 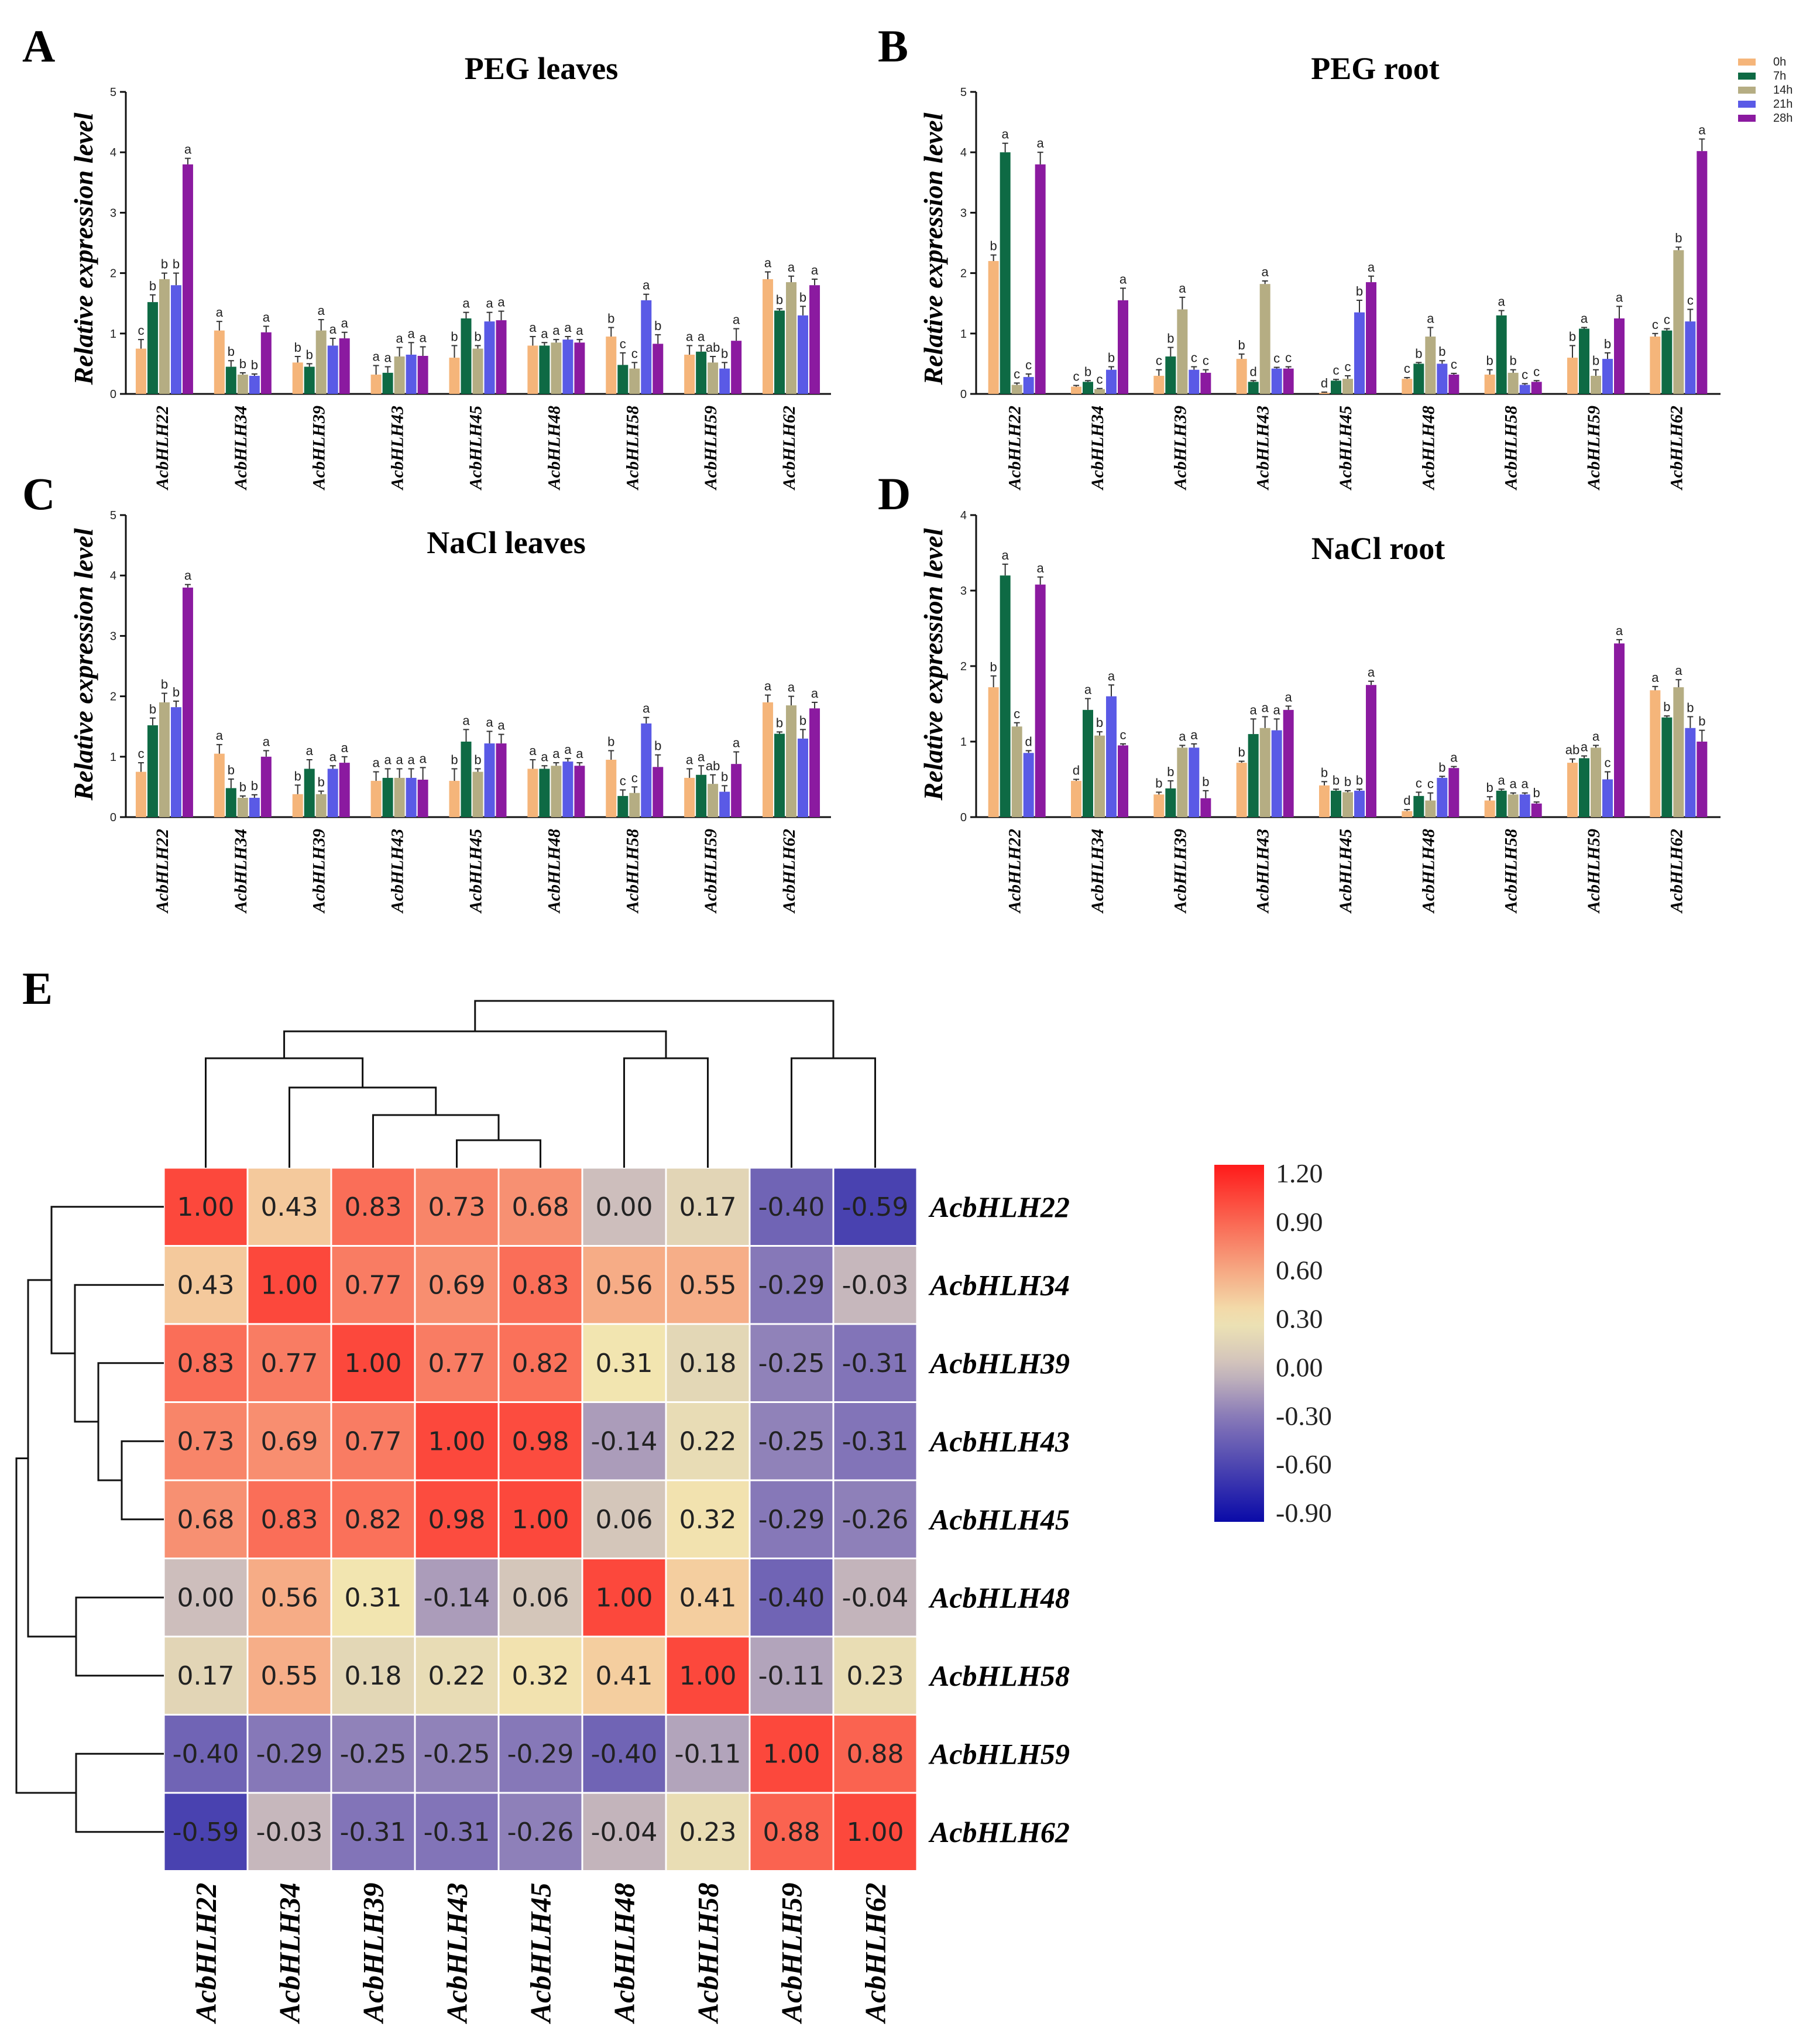 What do you see at coordinates (999, 1753) in the screenshot?
I see `heatmap-row-label: AcbHLH59` at bounding box center [999, 1753].